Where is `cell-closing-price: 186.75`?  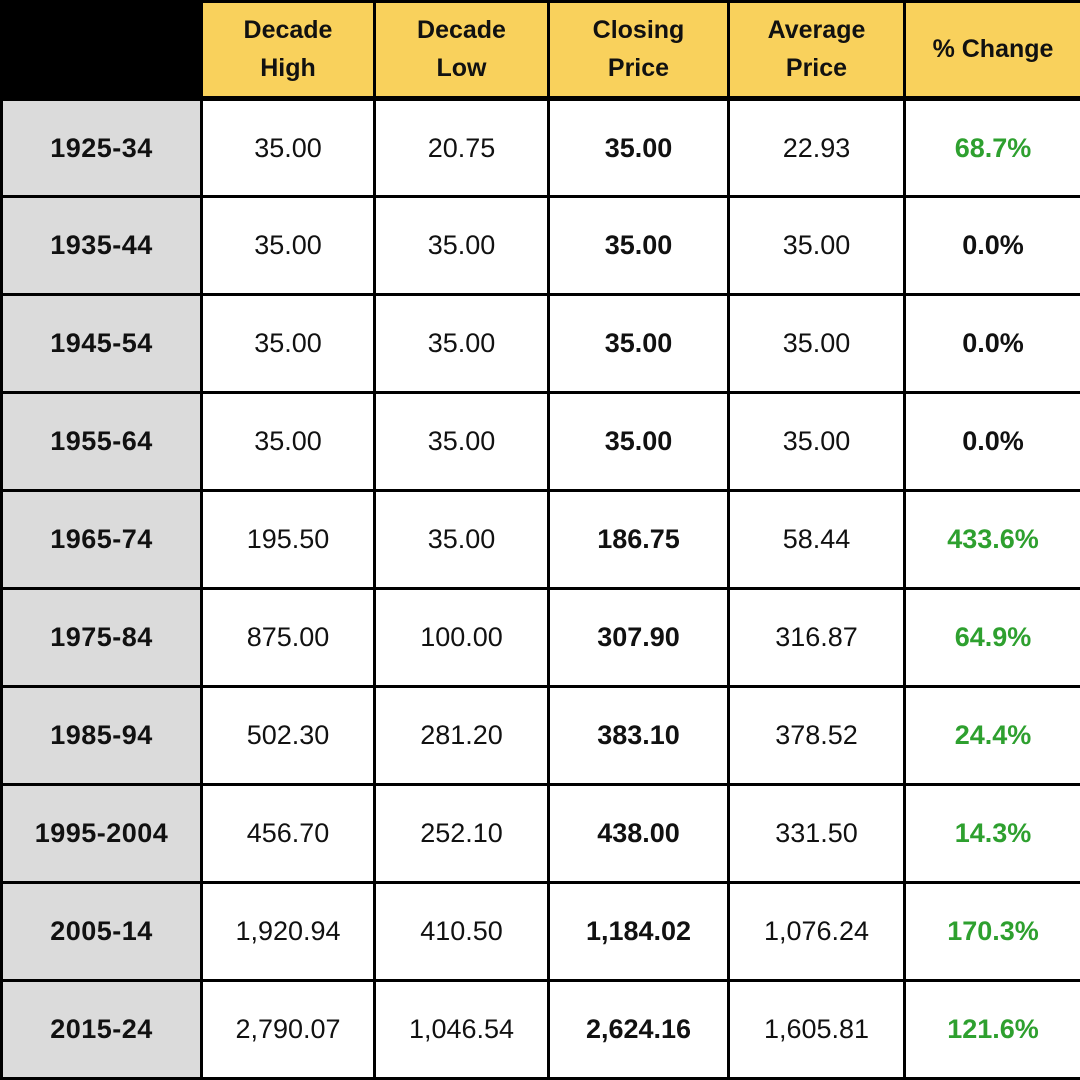
cell-closing-price: 186.75 is located at coordinates (638, 539).